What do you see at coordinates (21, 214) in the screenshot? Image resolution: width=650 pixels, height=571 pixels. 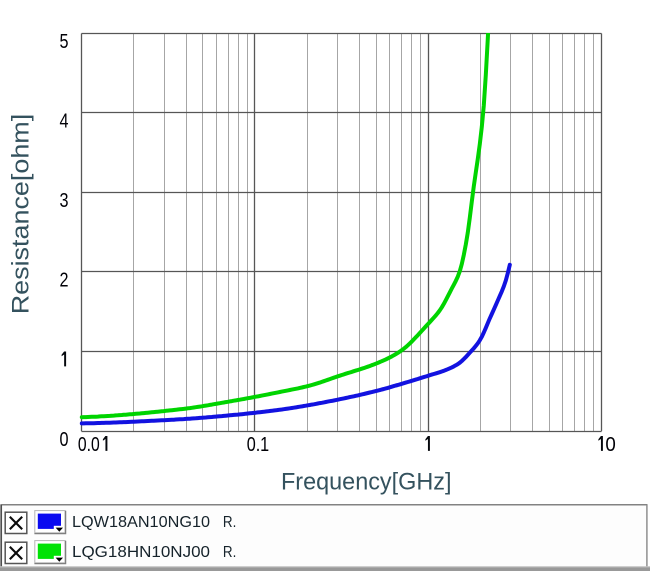 I see `svg-text: Resistance[ohm]` at bounding box center [21, 214].